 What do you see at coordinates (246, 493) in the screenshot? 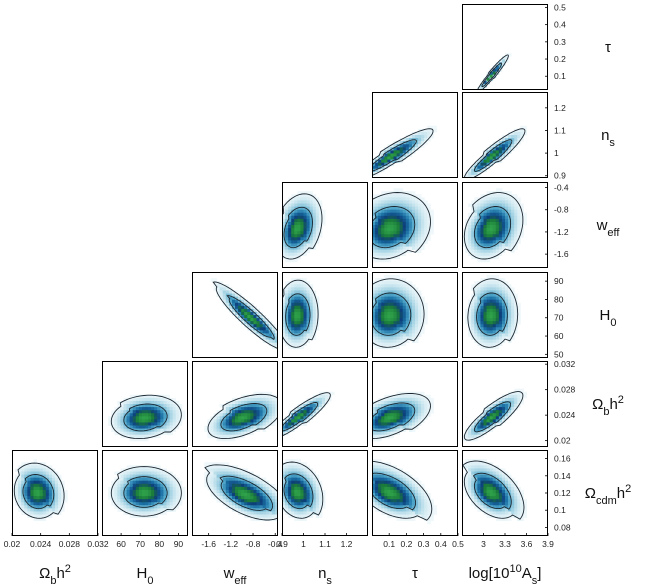
I see `contour-68pct` at bounding box center [246, 493].